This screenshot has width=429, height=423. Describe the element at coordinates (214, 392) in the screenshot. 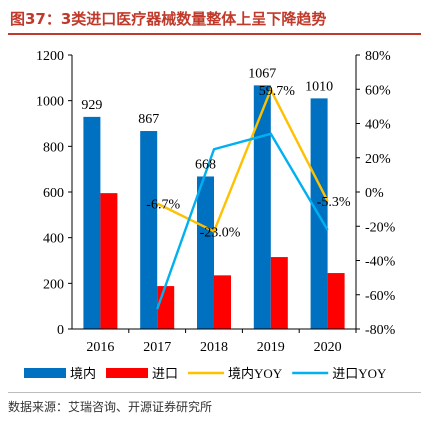

I see `source-divider` at that location.